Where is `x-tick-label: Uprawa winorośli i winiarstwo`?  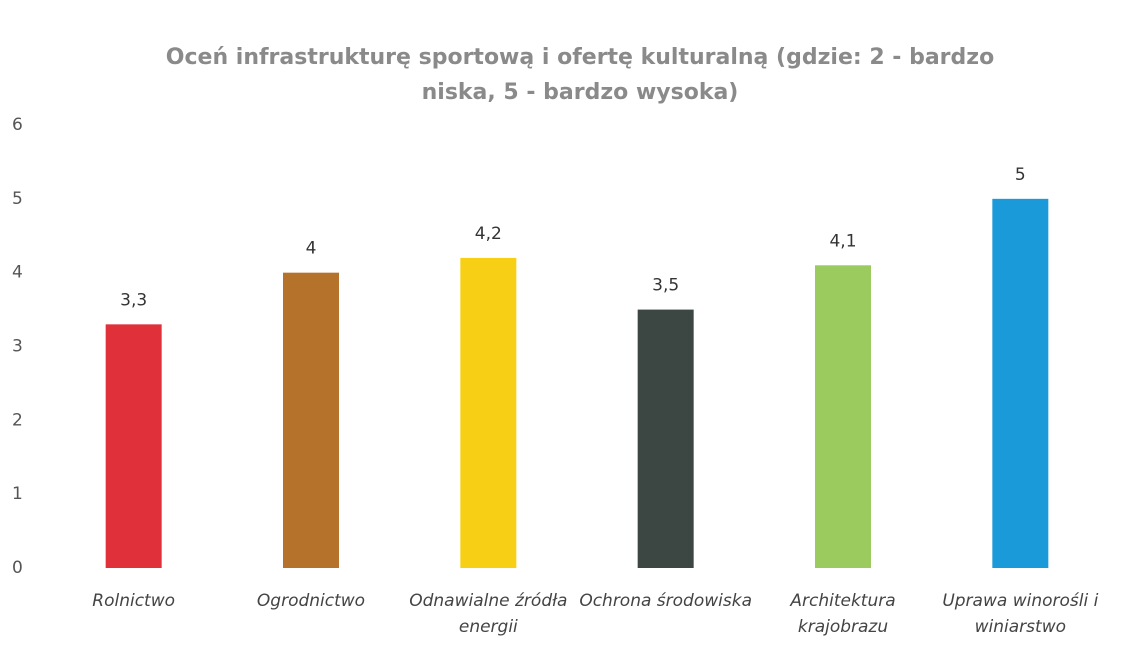 x-tick-label: Uprawa winorośli i winiarstwo is located at coordinates (1020, 614).